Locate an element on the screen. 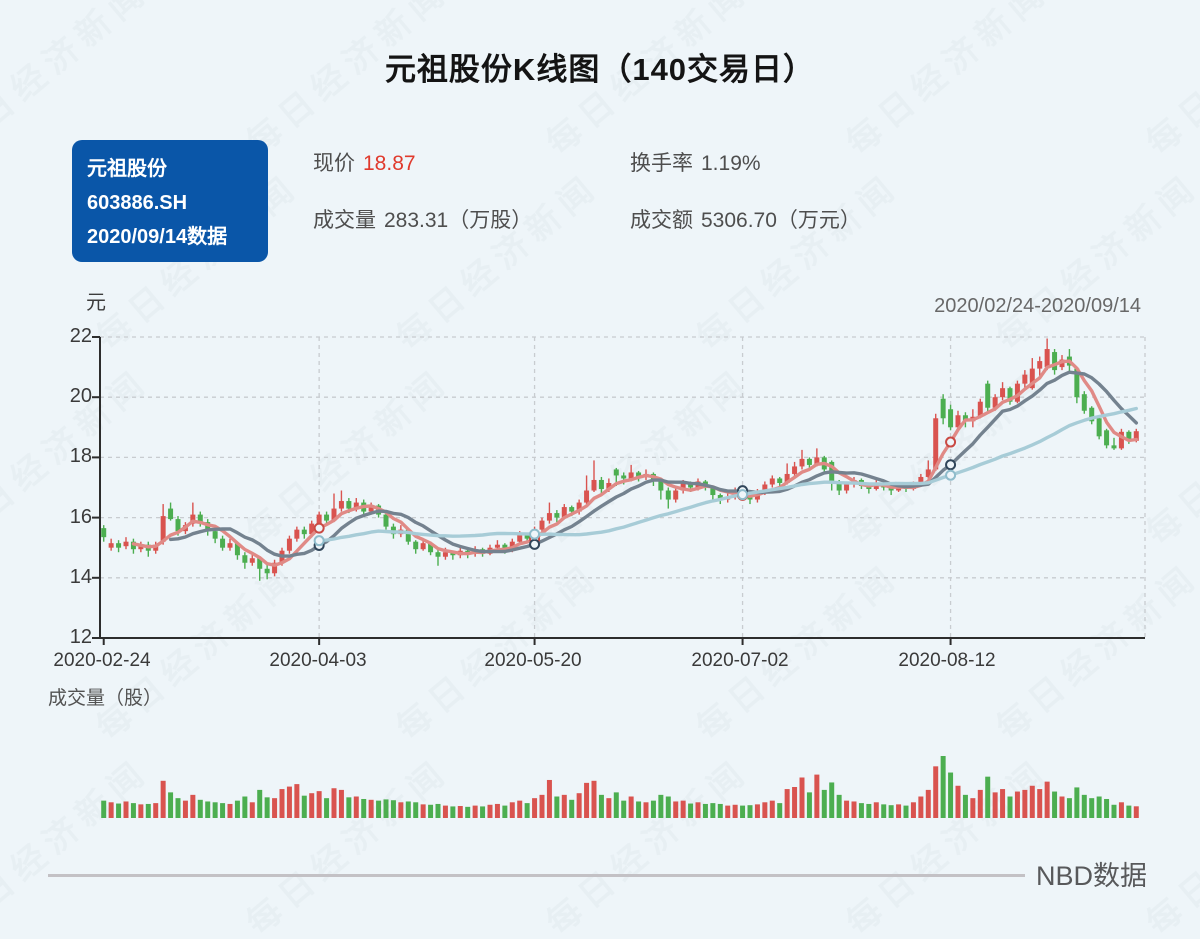 The width and height of the screenshot is (1200, 939). y-tick-14: 14 is located at coordinates (80, 577).